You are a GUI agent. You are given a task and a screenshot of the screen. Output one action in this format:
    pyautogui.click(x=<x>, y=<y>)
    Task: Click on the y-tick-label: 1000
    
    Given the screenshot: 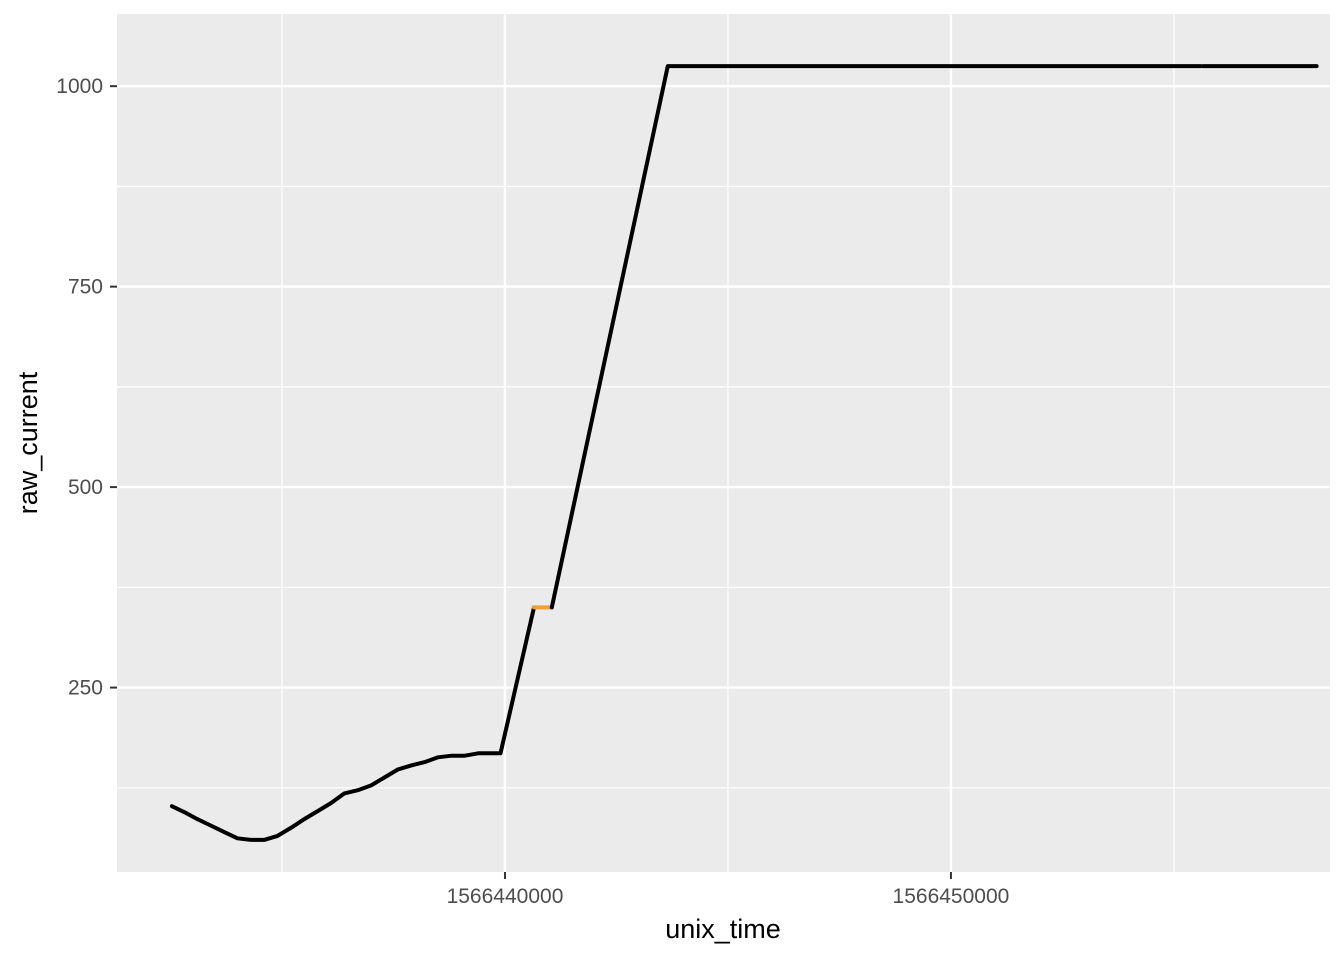 What is the action you would take?
    pyautogui.click(x=79, y=86)
    